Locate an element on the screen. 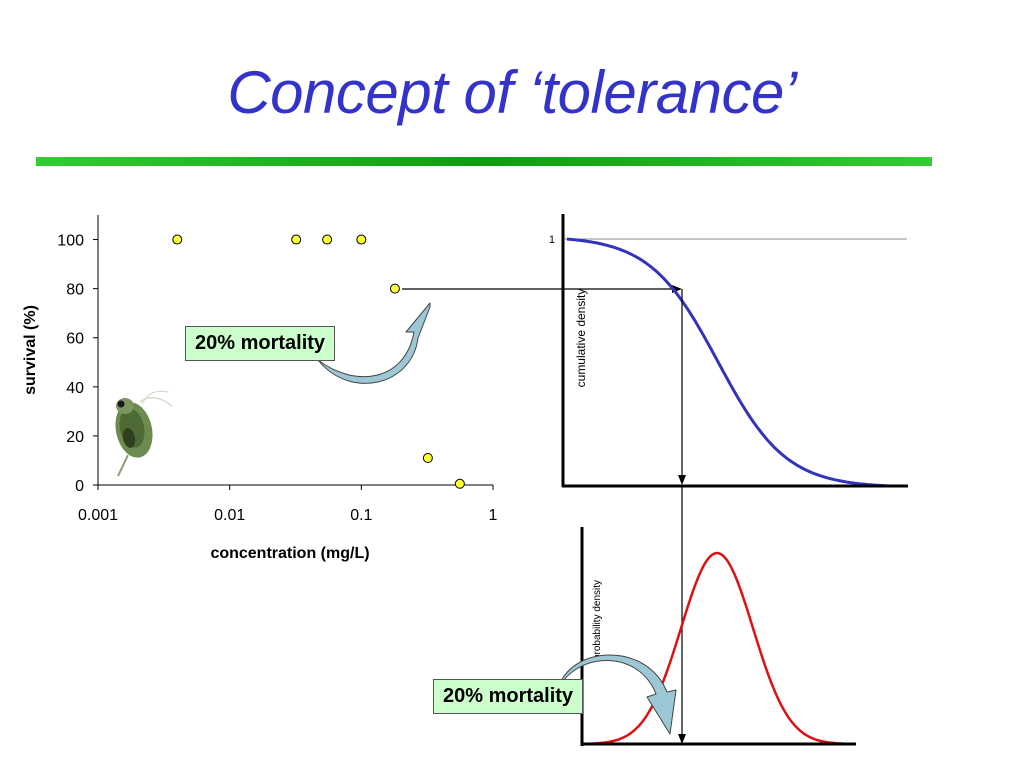 The image size is (1024, 768). cumulative-density-chart: 1 cumulative density is located at coordinates (728, 351).